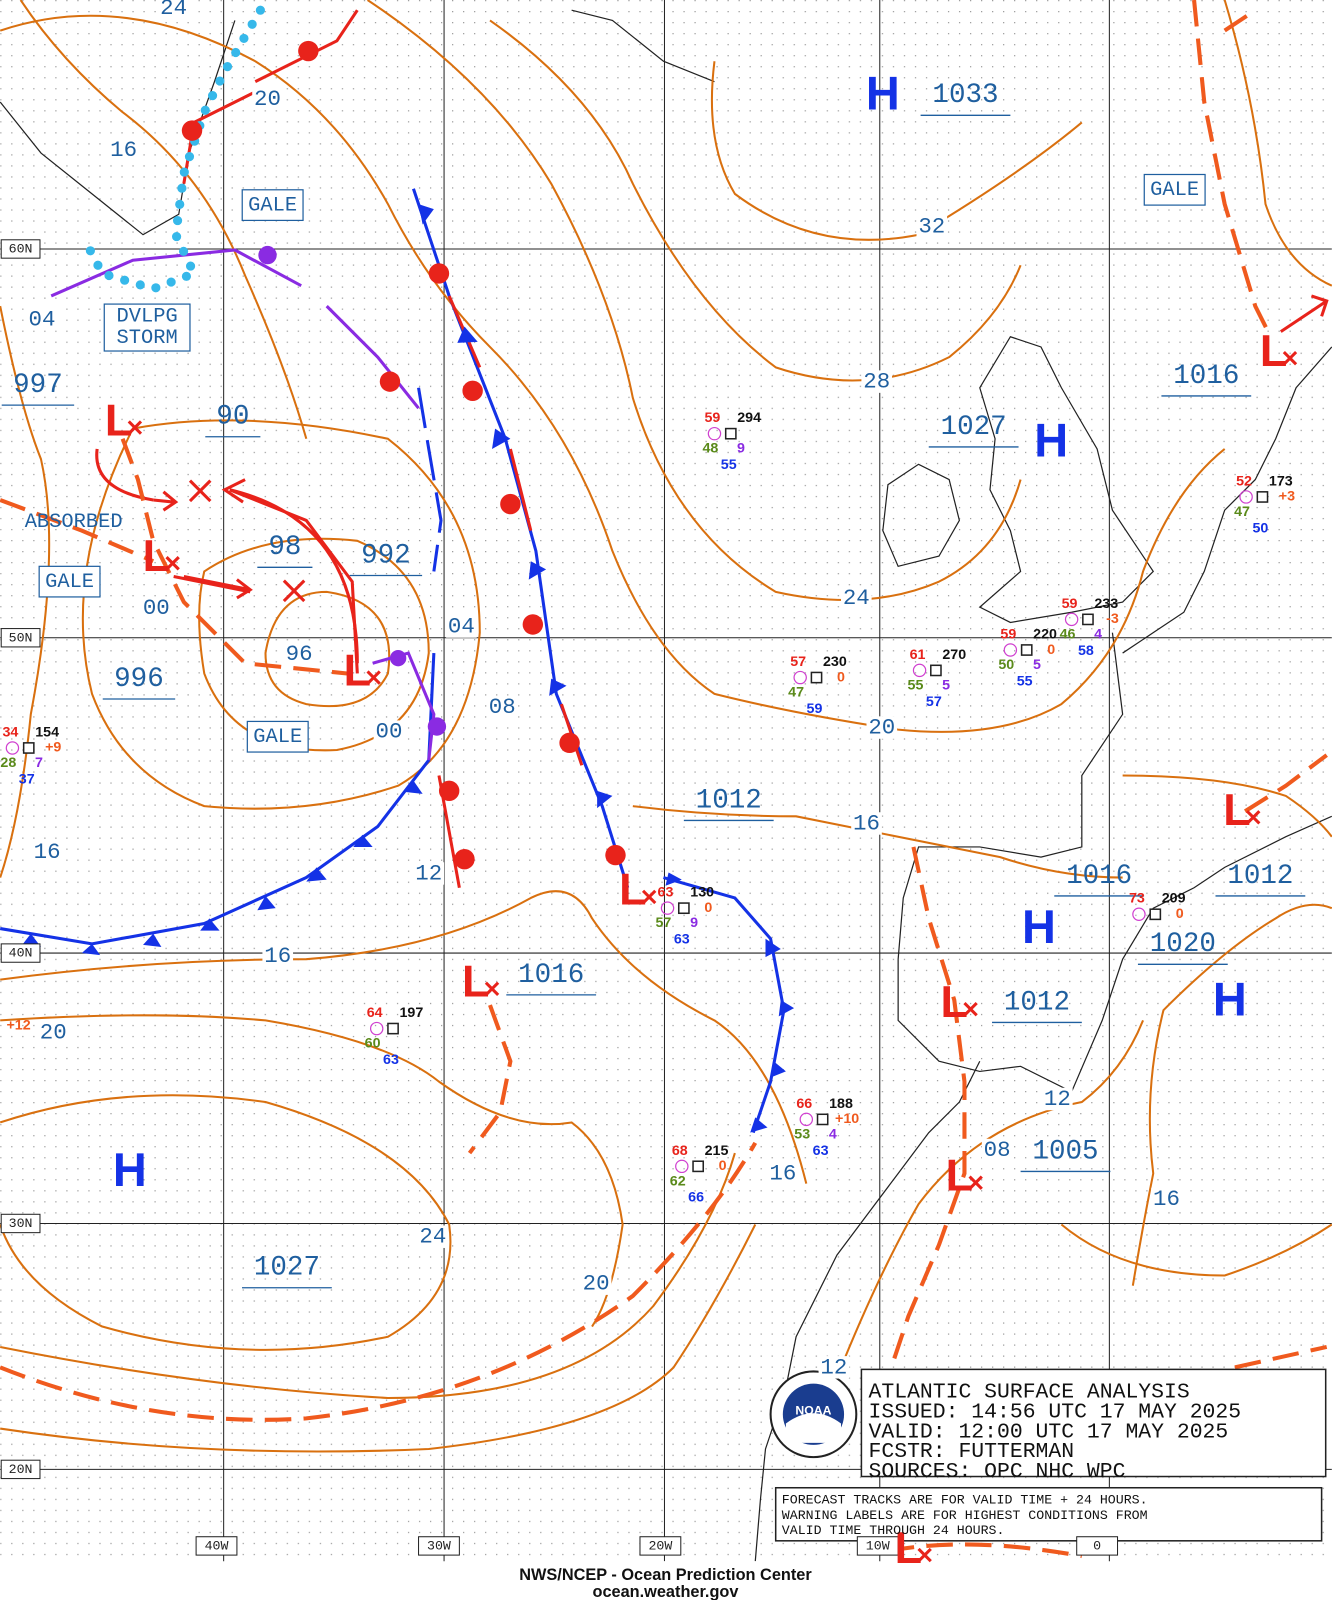  Describe the element at coordinates (439, 1545) in the screenshot. I see `lon-label: 30W` at that location.